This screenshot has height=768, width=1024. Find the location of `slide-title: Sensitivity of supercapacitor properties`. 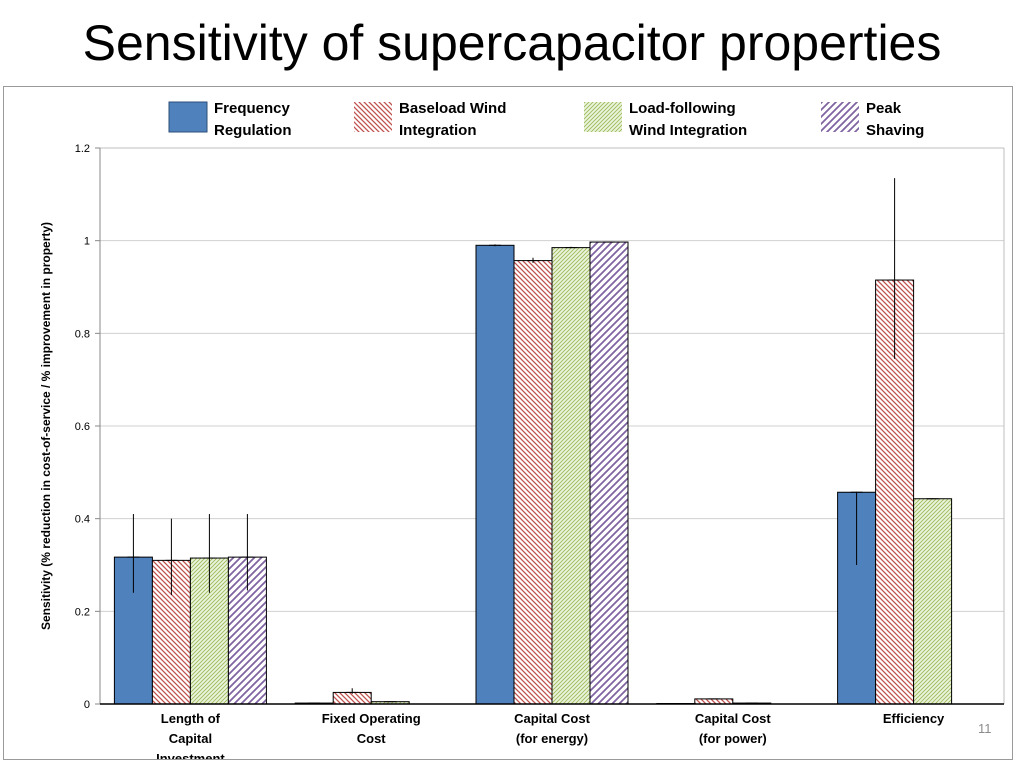

slide-title: Sensitivity of supercapacitor properties is located at coordinates (512, 43).